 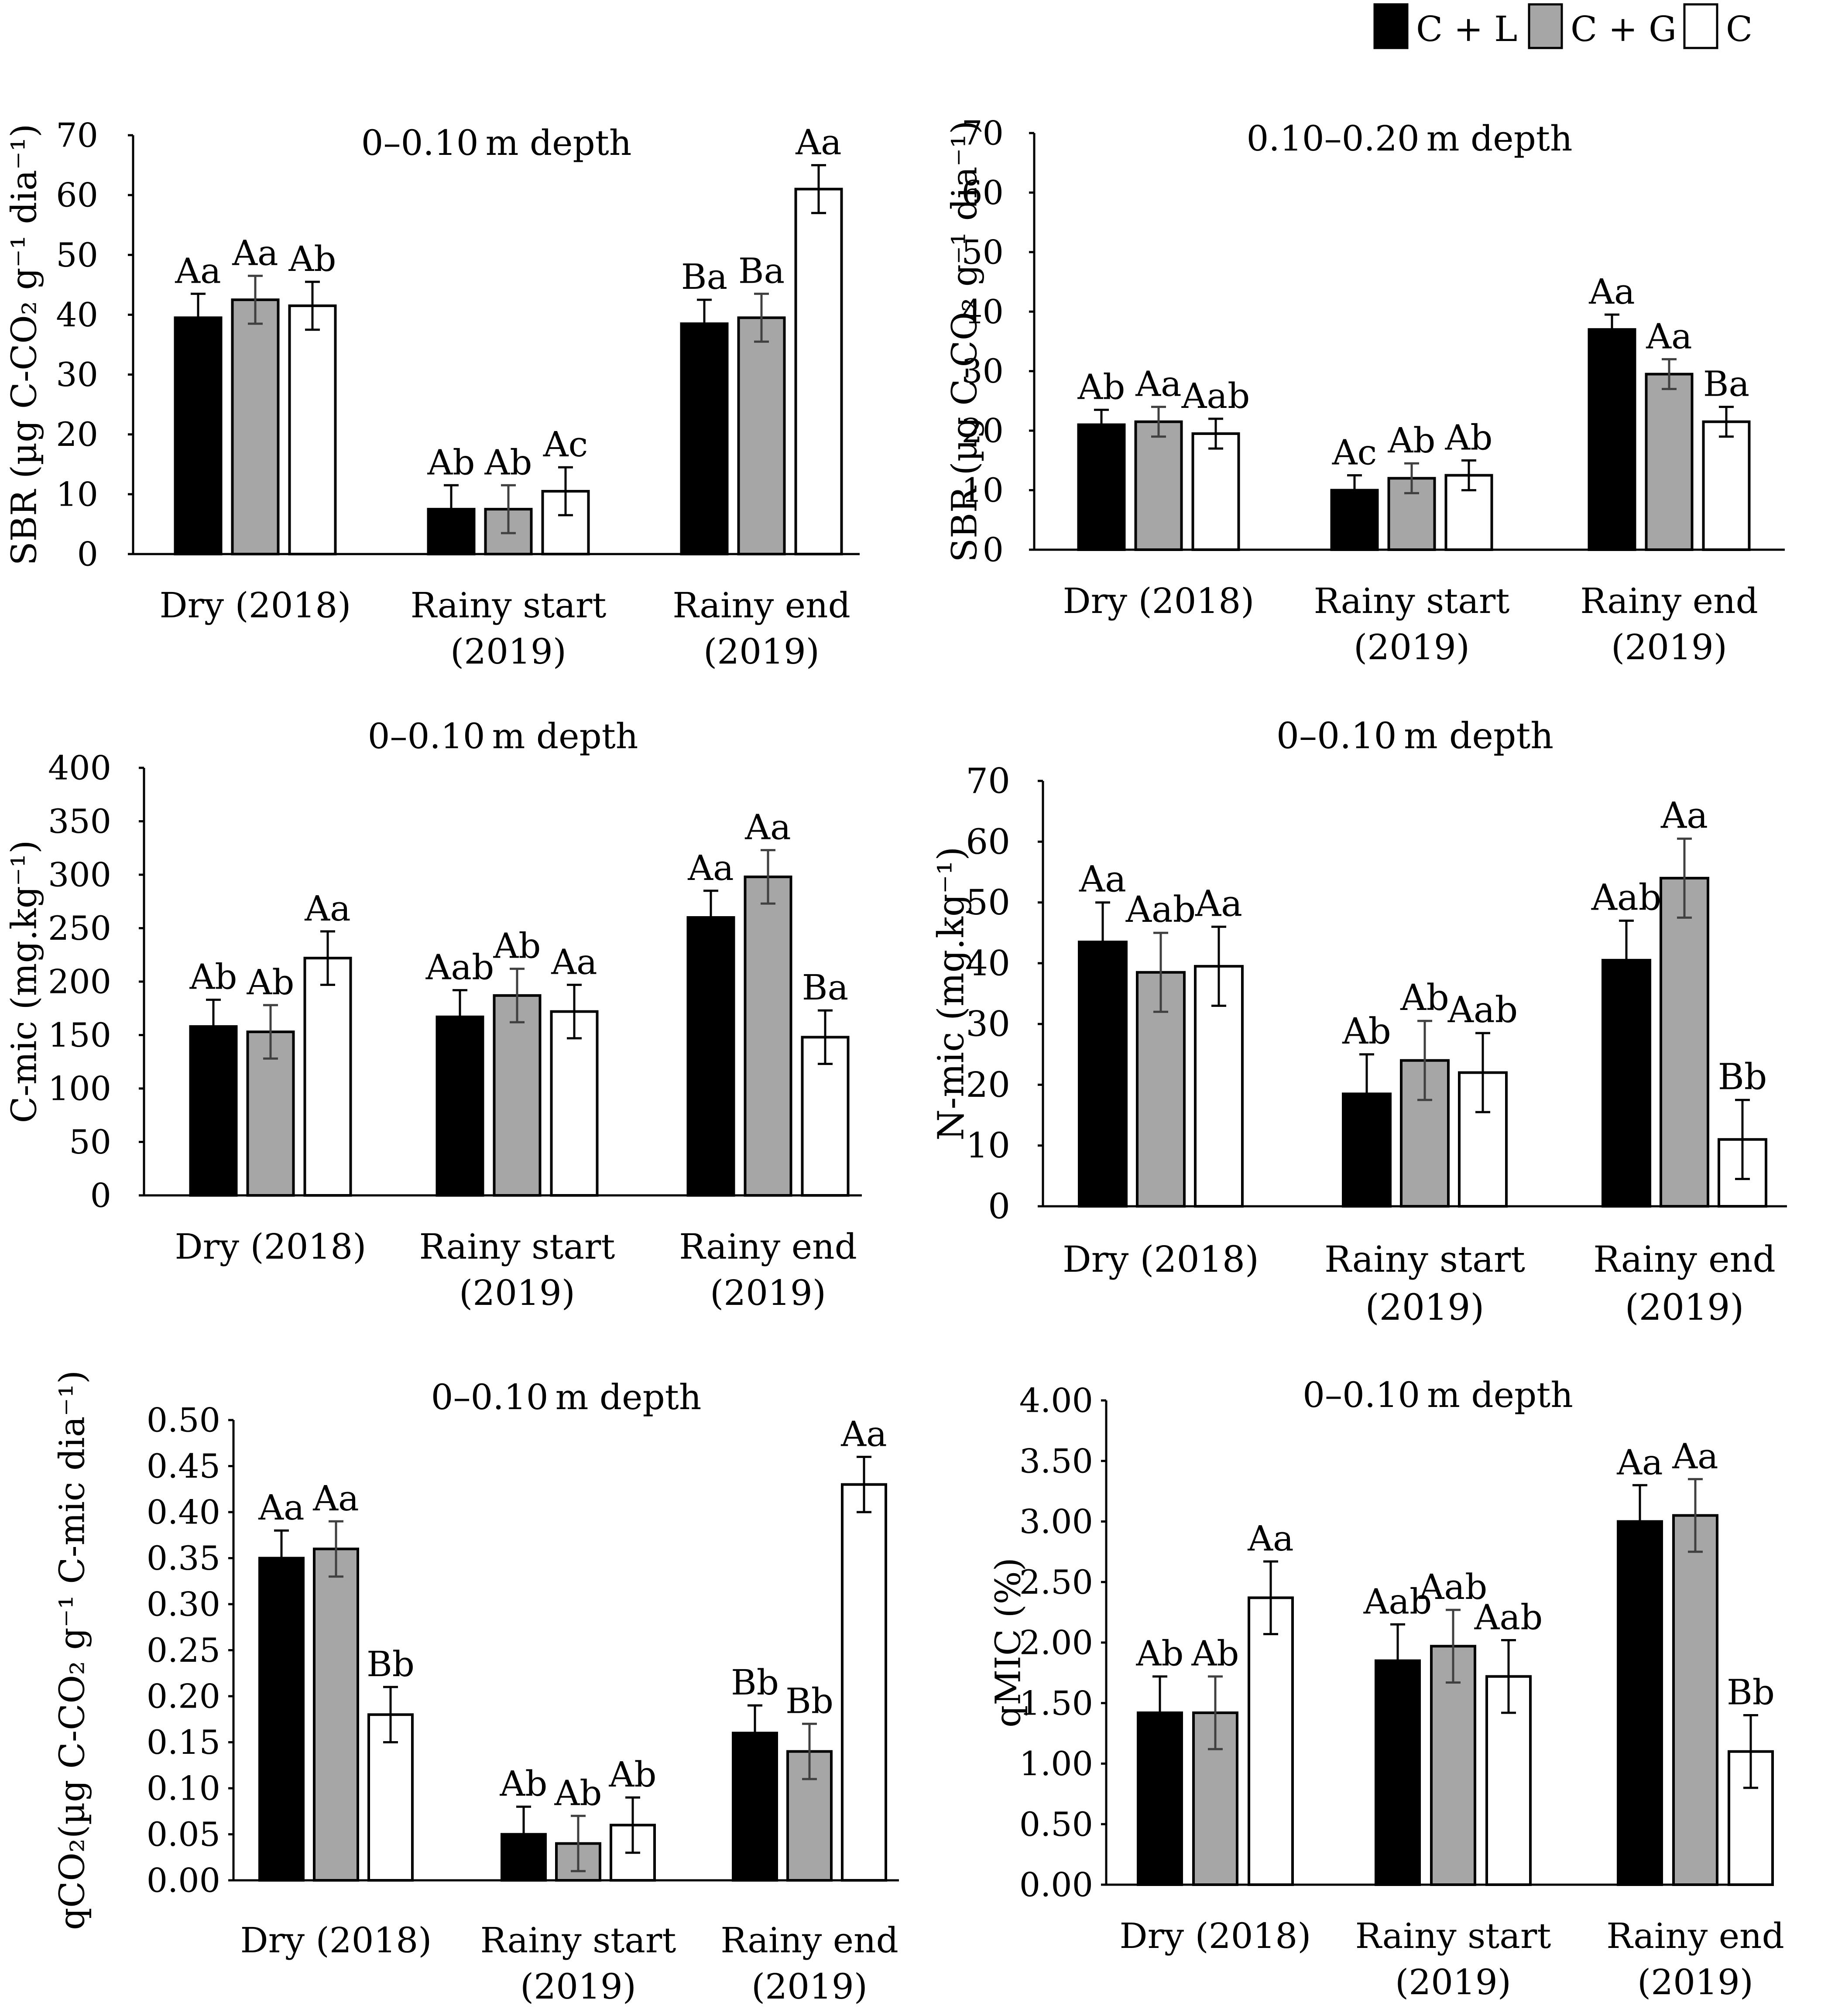 What do you see at coordinates (183, 1559) in the screenshot?
I see `y-tick-label: 0.35` at bounding box center [183, 1559].